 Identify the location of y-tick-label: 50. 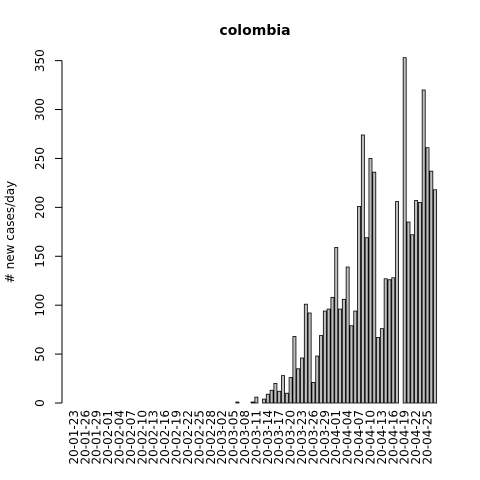
(40, 353).